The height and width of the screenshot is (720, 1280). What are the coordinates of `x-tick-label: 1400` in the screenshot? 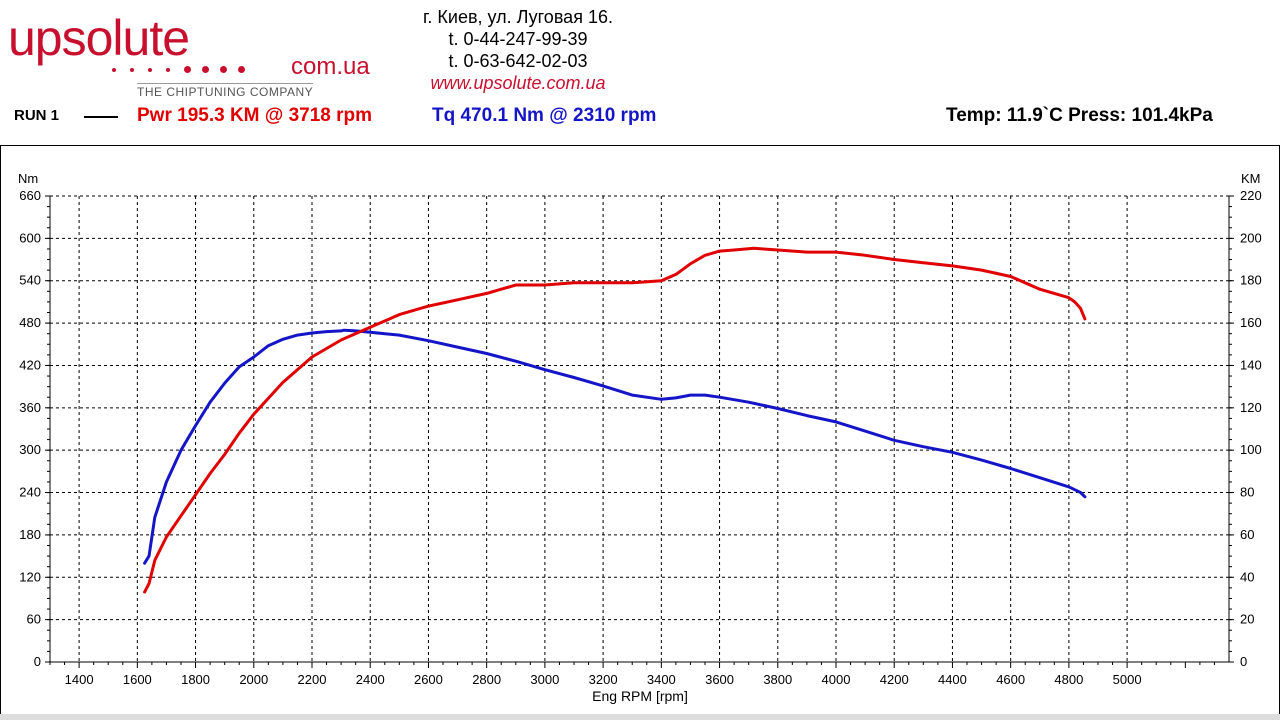 It's located at (79, 679).